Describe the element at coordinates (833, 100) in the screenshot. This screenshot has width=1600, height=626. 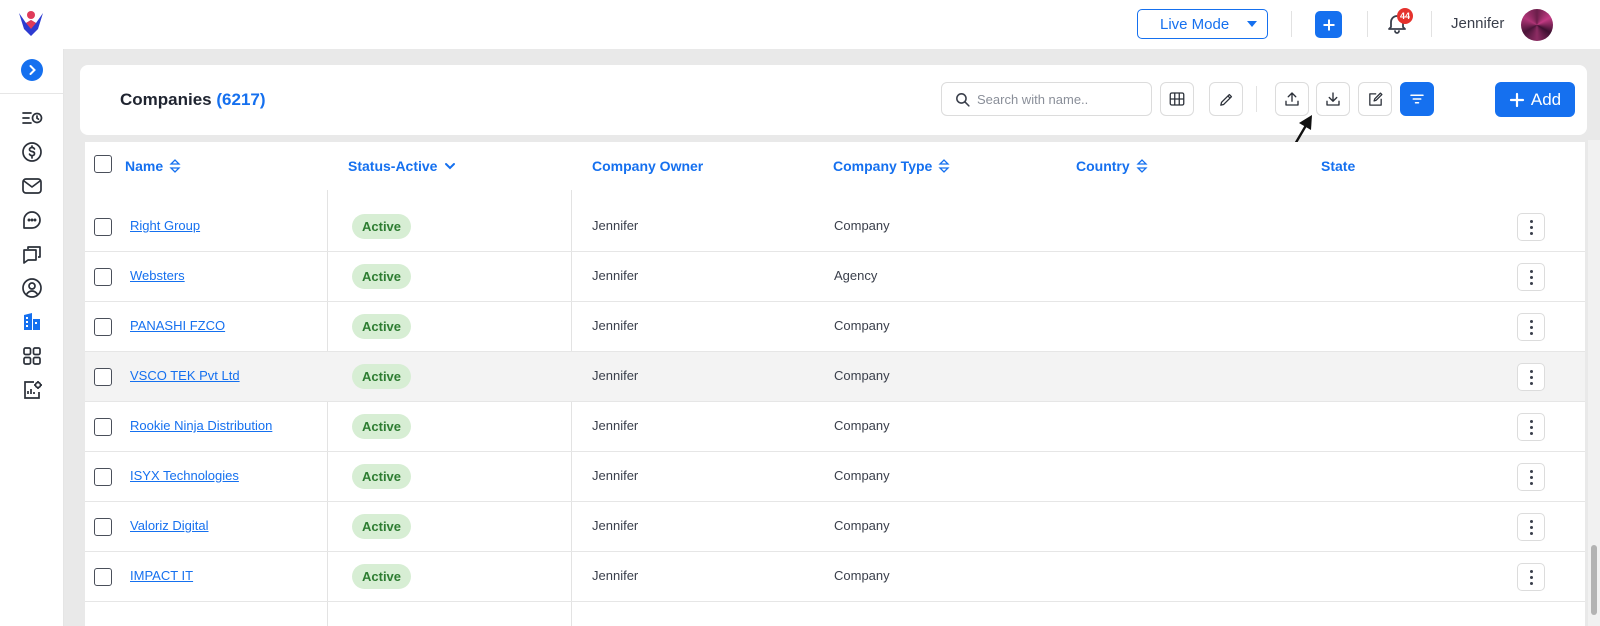
I see `companies-header: Companies (6217) Add` at that location.